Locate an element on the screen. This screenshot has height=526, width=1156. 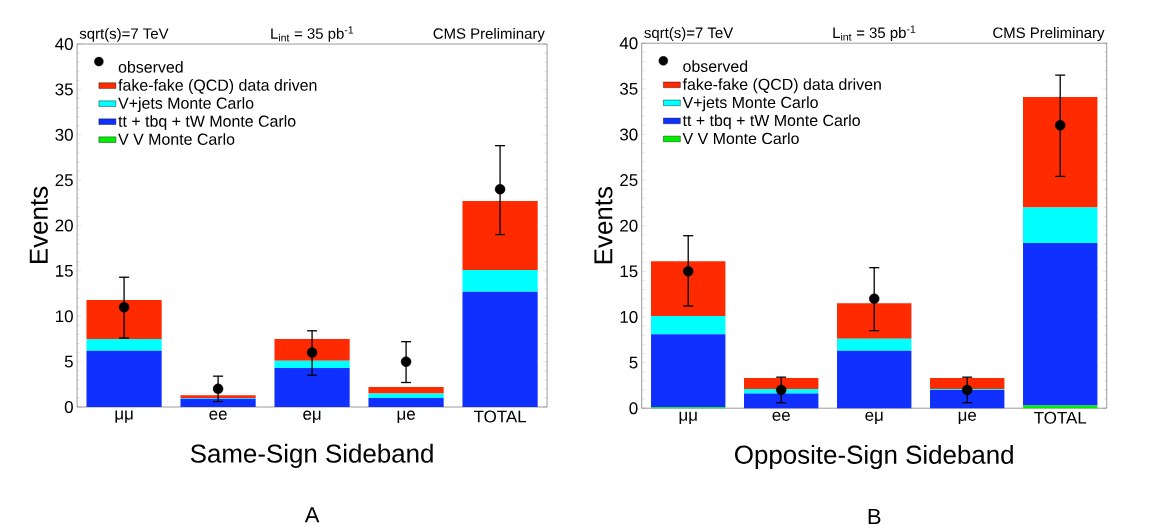
text: A is located at coordinates (312, 515).